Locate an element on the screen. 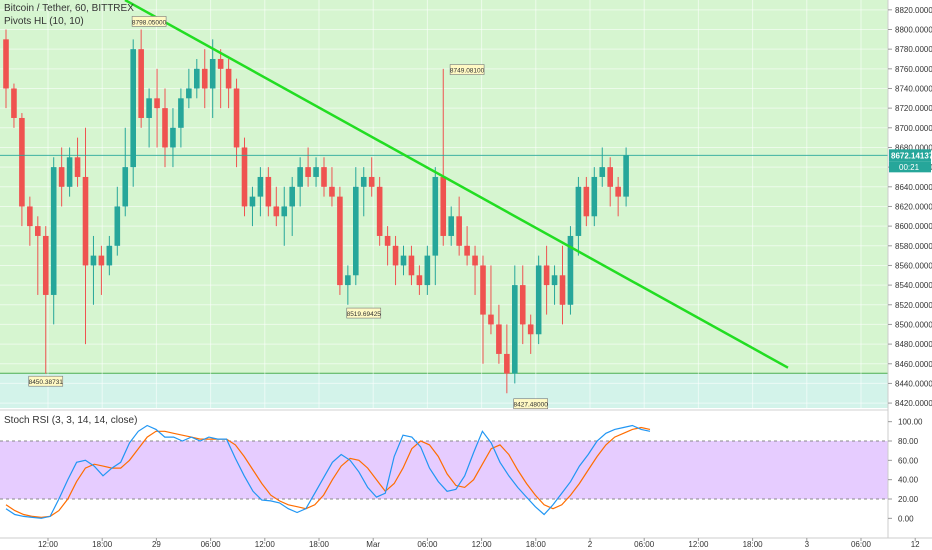  stoch-rsi-label: Stoch RSI (3, 3, 14, 14, close) is located at coordinates (71, 420).